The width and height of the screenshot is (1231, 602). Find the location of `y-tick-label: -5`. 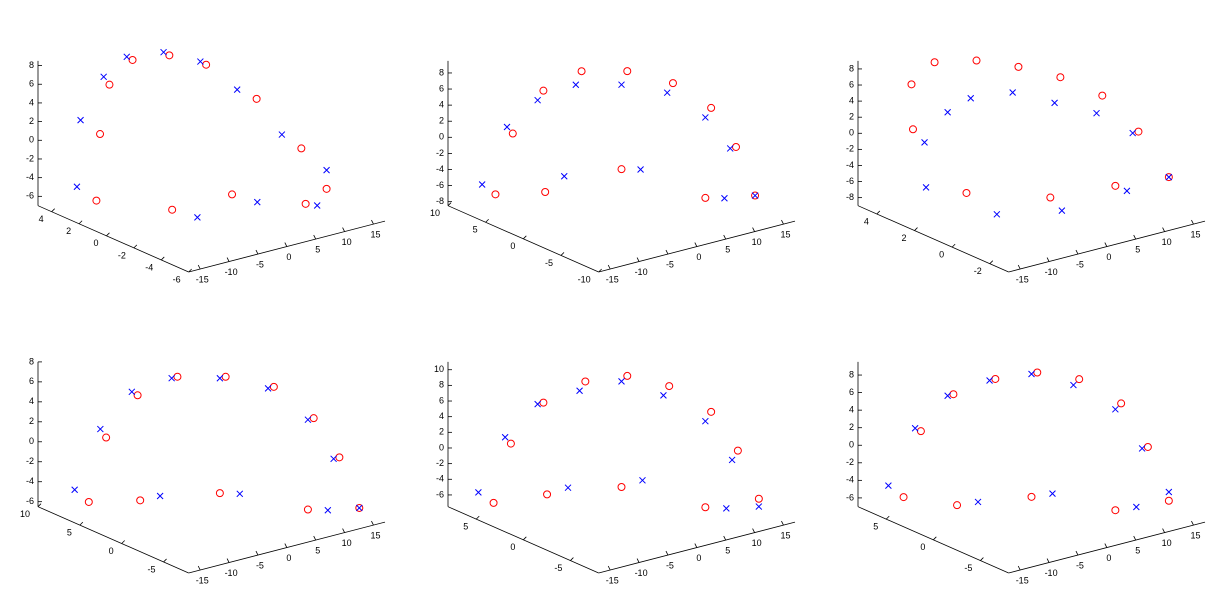

y-tick-label: -5 is located at coordinates (549, 263).